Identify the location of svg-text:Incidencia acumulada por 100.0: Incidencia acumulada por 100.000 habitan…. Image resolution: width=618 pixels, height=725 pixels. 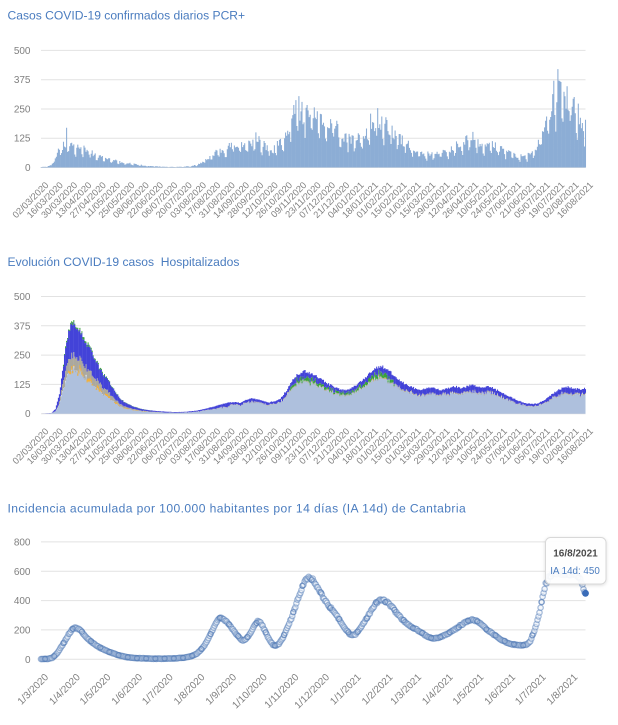
(237, 509).